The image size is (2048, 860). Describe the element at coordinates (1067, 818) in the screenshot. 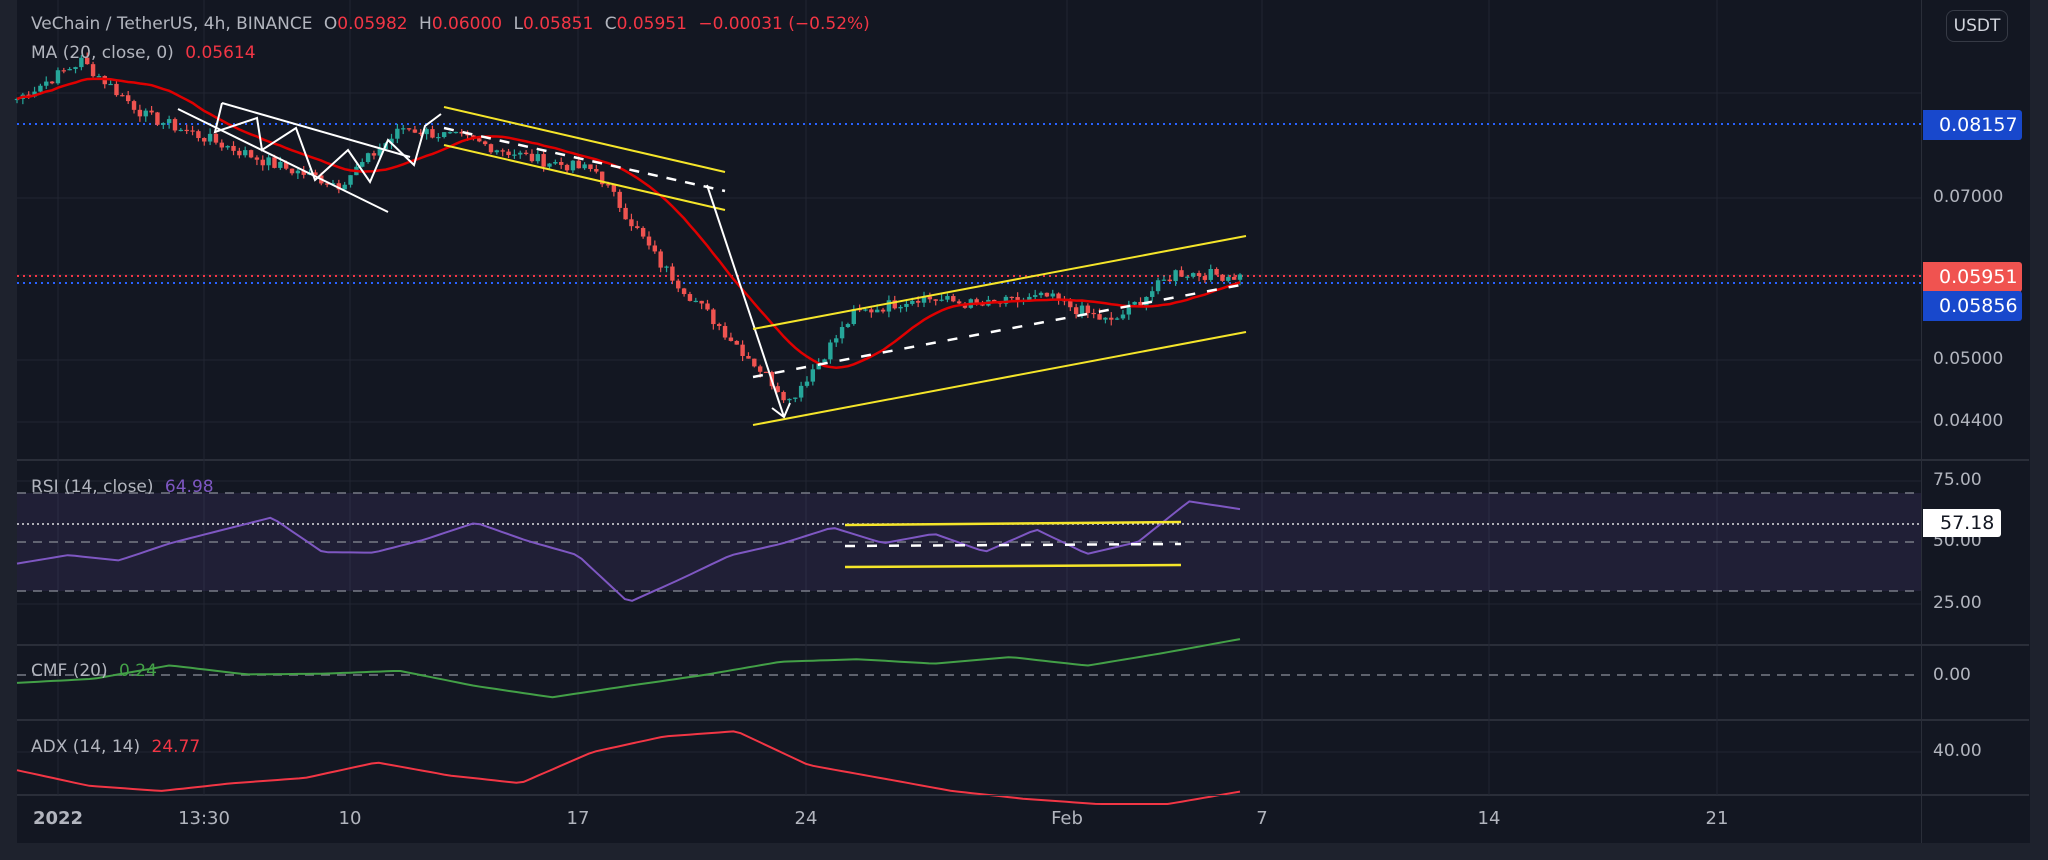

I see `time-tick: Feb` at that location.